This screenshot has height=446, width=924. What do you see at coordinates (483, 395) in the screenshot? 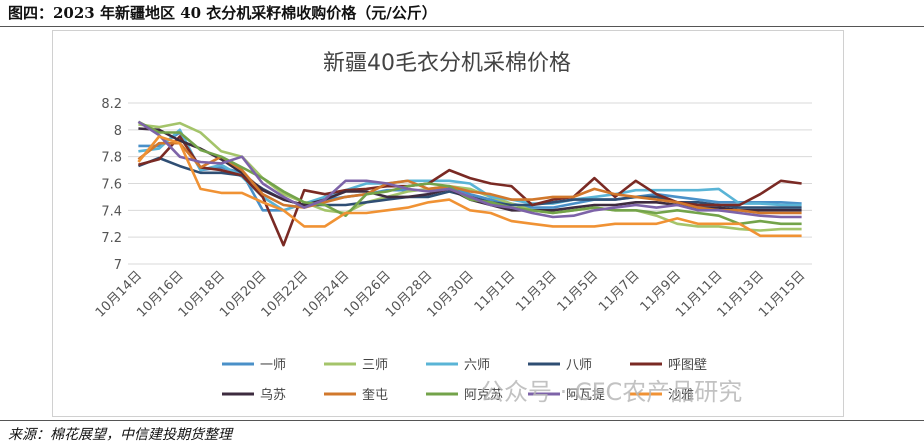
I see `legend-label: 阿克苏` at bounding box center [483, 395].